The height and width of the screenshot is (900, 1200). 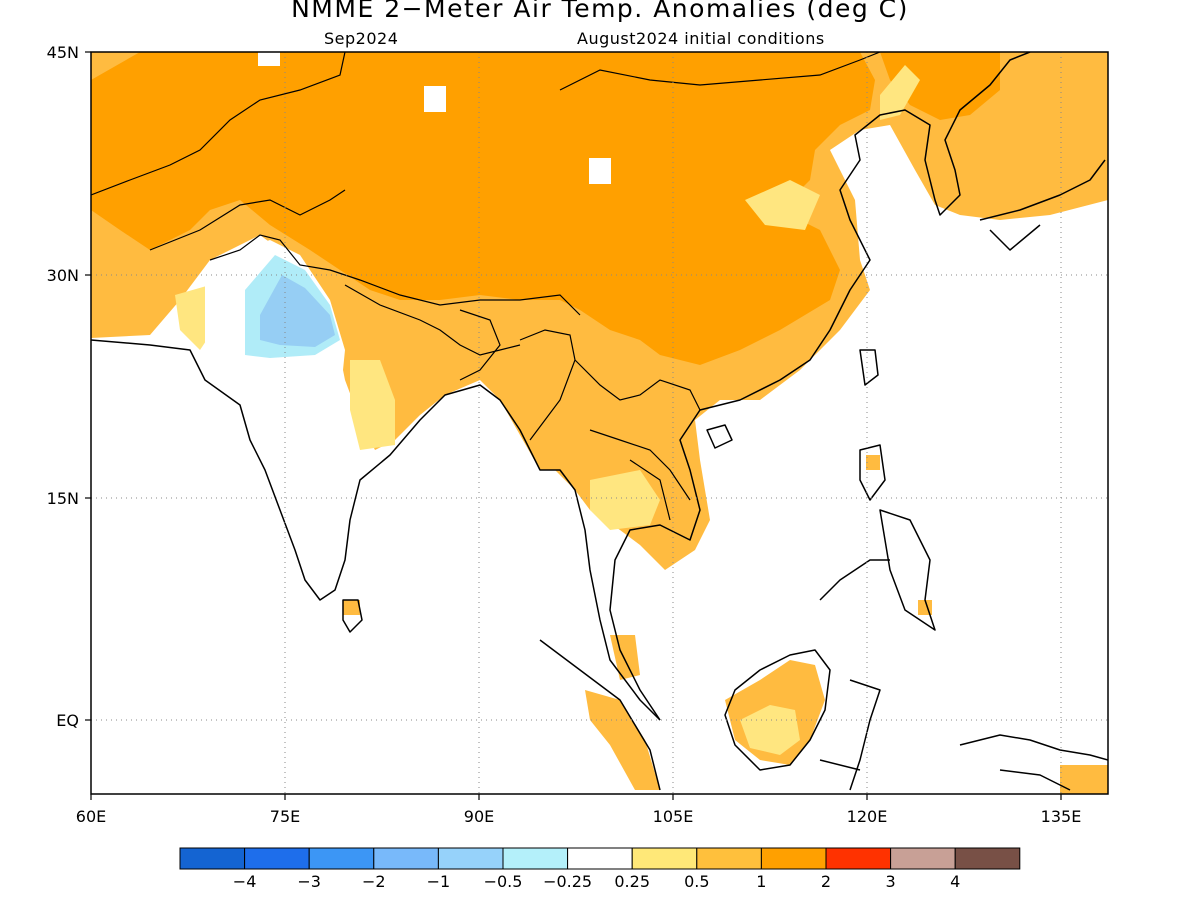 What do you see at coordinates (67, 720) in the screenshot?
I see `lat-label-eq: EQ` at bounding box center [67, 720].